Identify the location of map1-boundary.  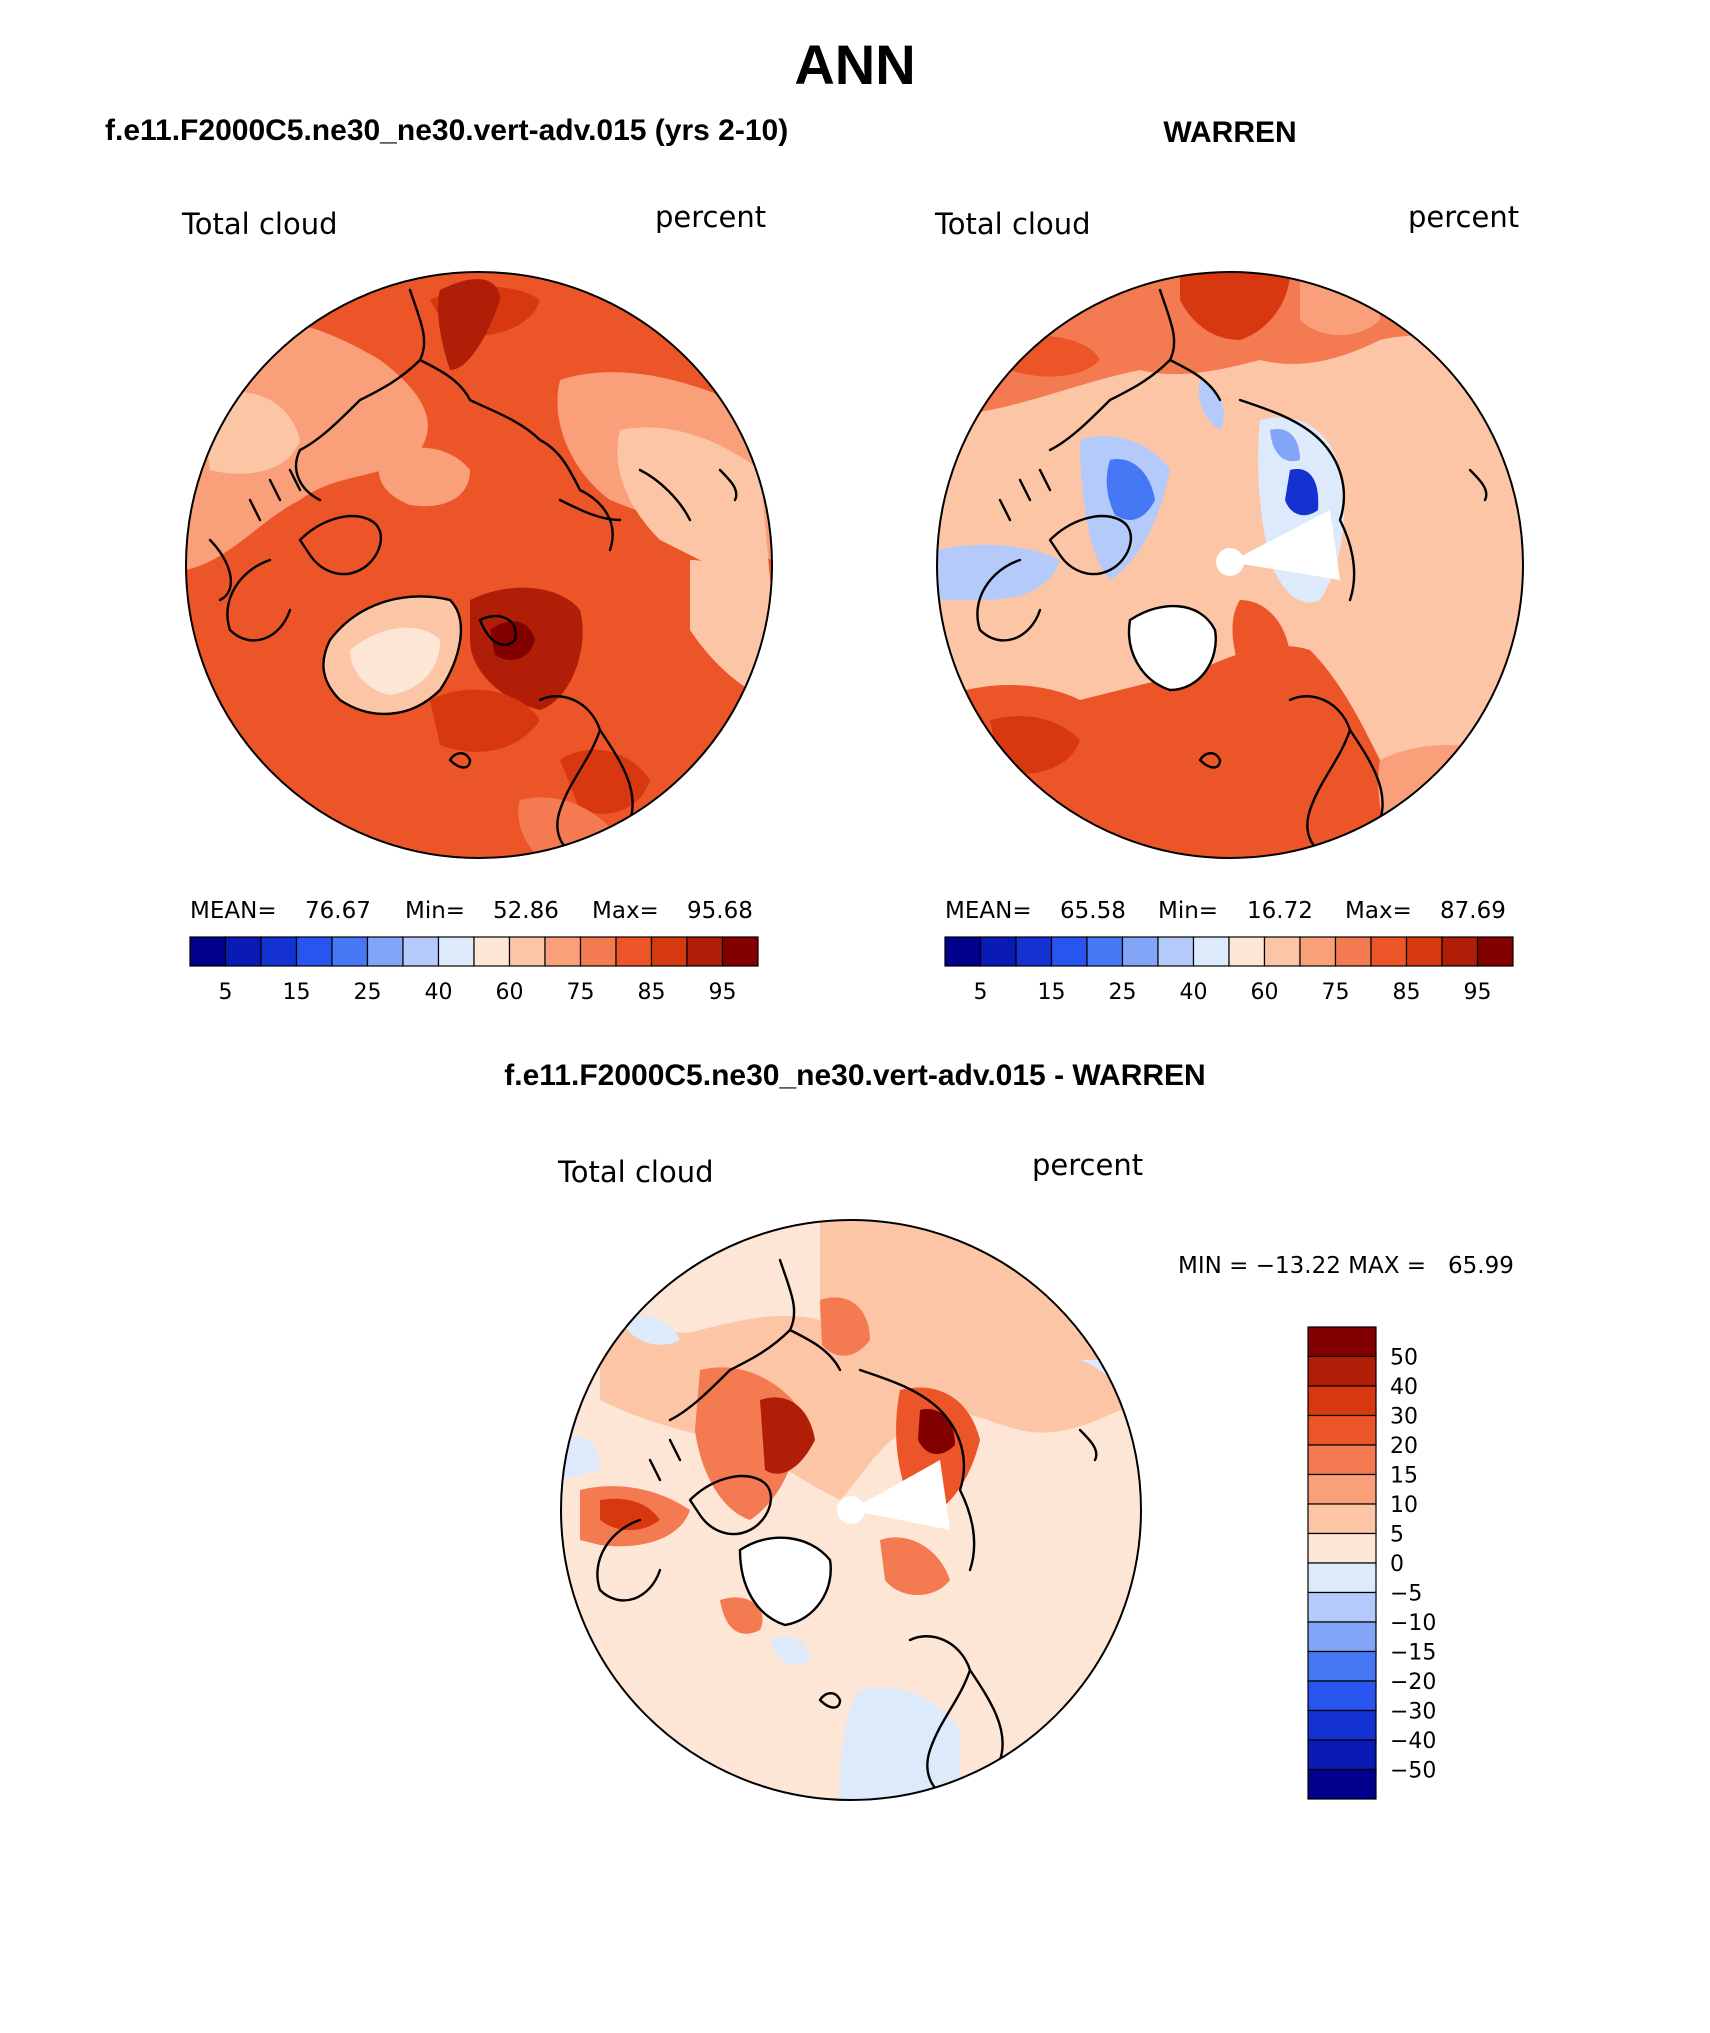
(479, 565).